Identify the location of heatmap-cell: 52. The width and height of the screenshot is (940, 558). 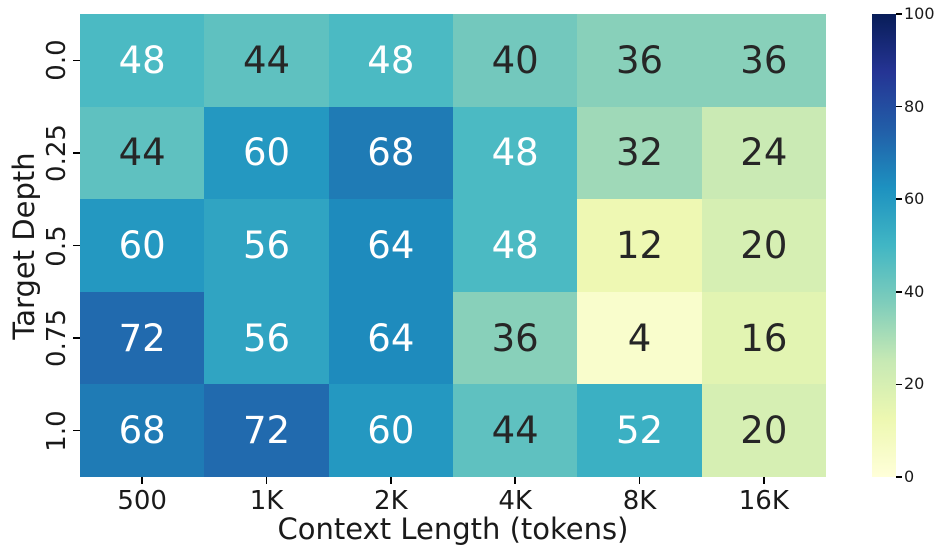
(639, 430).